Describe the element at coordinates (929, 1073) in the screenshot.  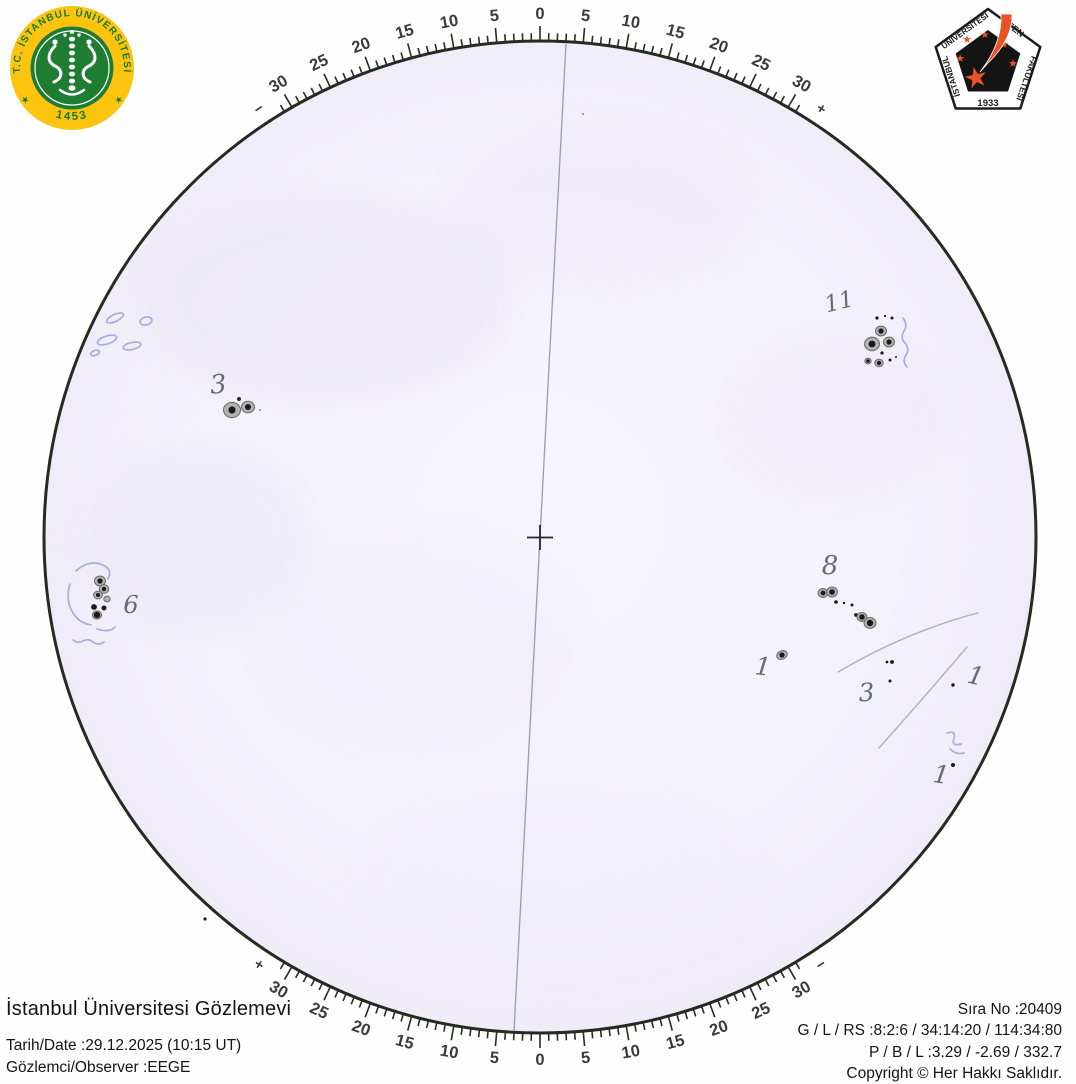
I see `copyright-line: Copyright © Her Hakkı Saklıdır.` at that location.